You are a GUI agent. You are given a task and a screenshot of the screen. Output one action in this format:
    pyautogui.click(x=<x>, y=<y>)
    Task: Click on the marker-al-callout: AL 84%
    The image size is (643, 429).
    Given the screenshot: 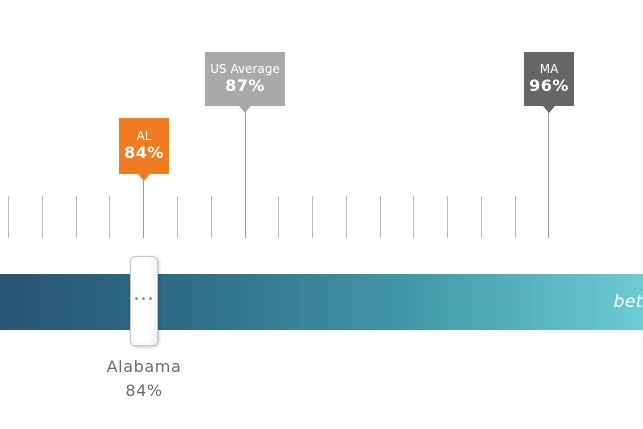 What is the action you would take?
    pyautogui.click(x=144, y=149)
    